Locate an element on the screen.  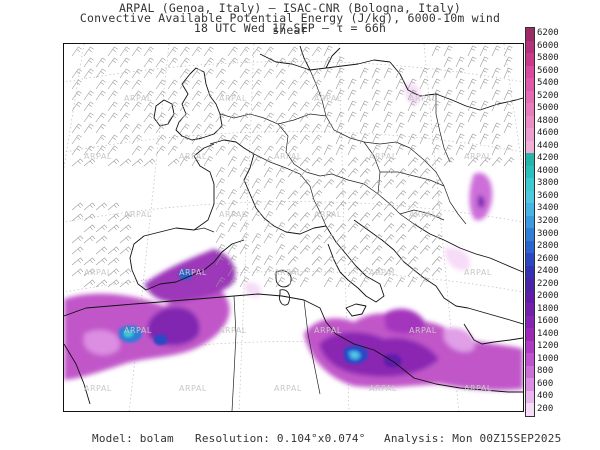
colorbar-label: 3400 is located at coordinates (548, 208).